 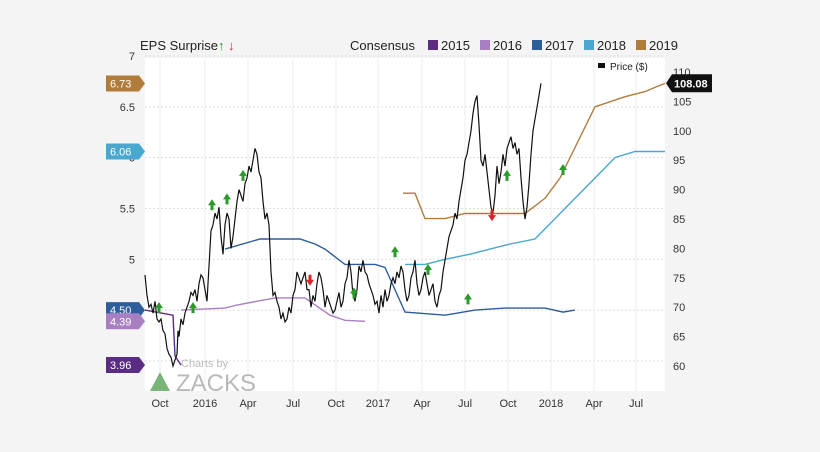 I want to click on x-tick-label: 2018, so click(x=551, y=404).